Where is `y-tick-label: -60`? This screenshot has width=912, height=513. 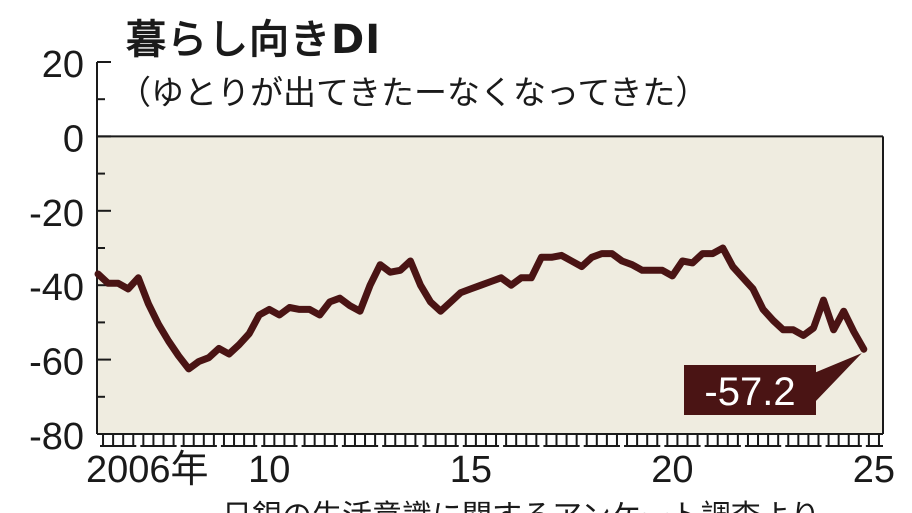 y-tick-label: -60 is located at coordinates (56, 363).